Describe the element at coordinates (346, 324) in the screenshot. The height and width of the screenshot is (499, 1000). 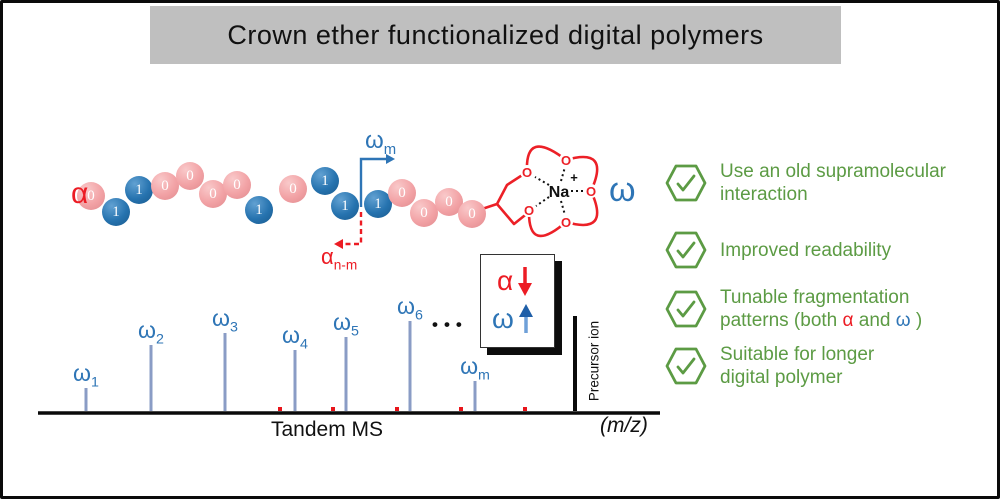
I see `omega-5-peak-label: ω5` at that location.